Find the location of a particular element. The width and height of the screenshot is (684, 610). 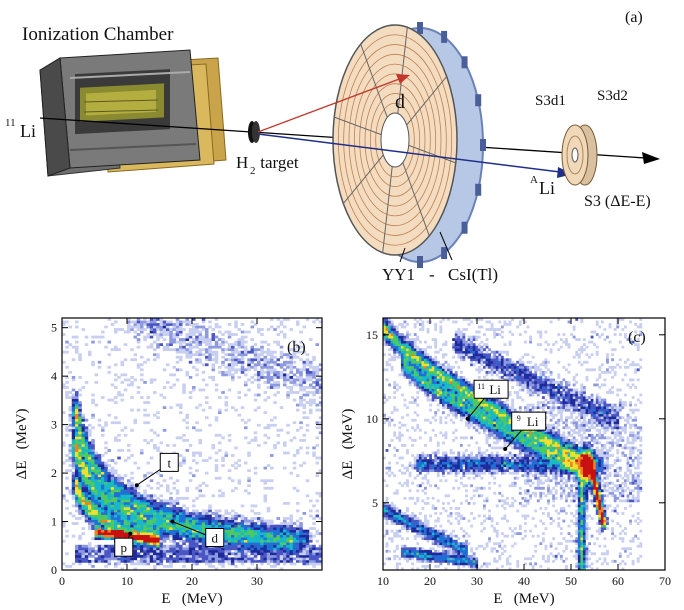

x-tick-label: 20 is located at coordinates (192, 581).